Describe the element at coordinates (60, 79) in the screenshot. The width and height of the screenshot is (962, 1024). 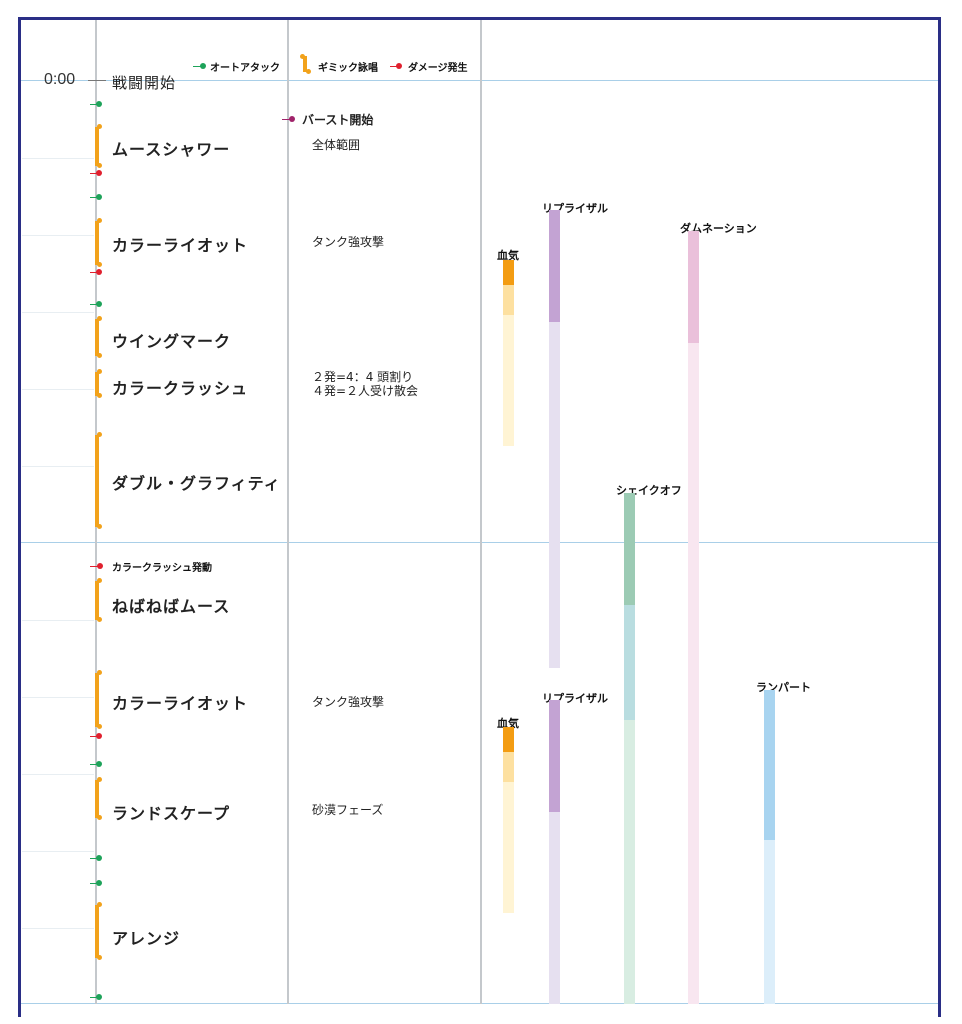
I see `start-time: 0:00` at that location.